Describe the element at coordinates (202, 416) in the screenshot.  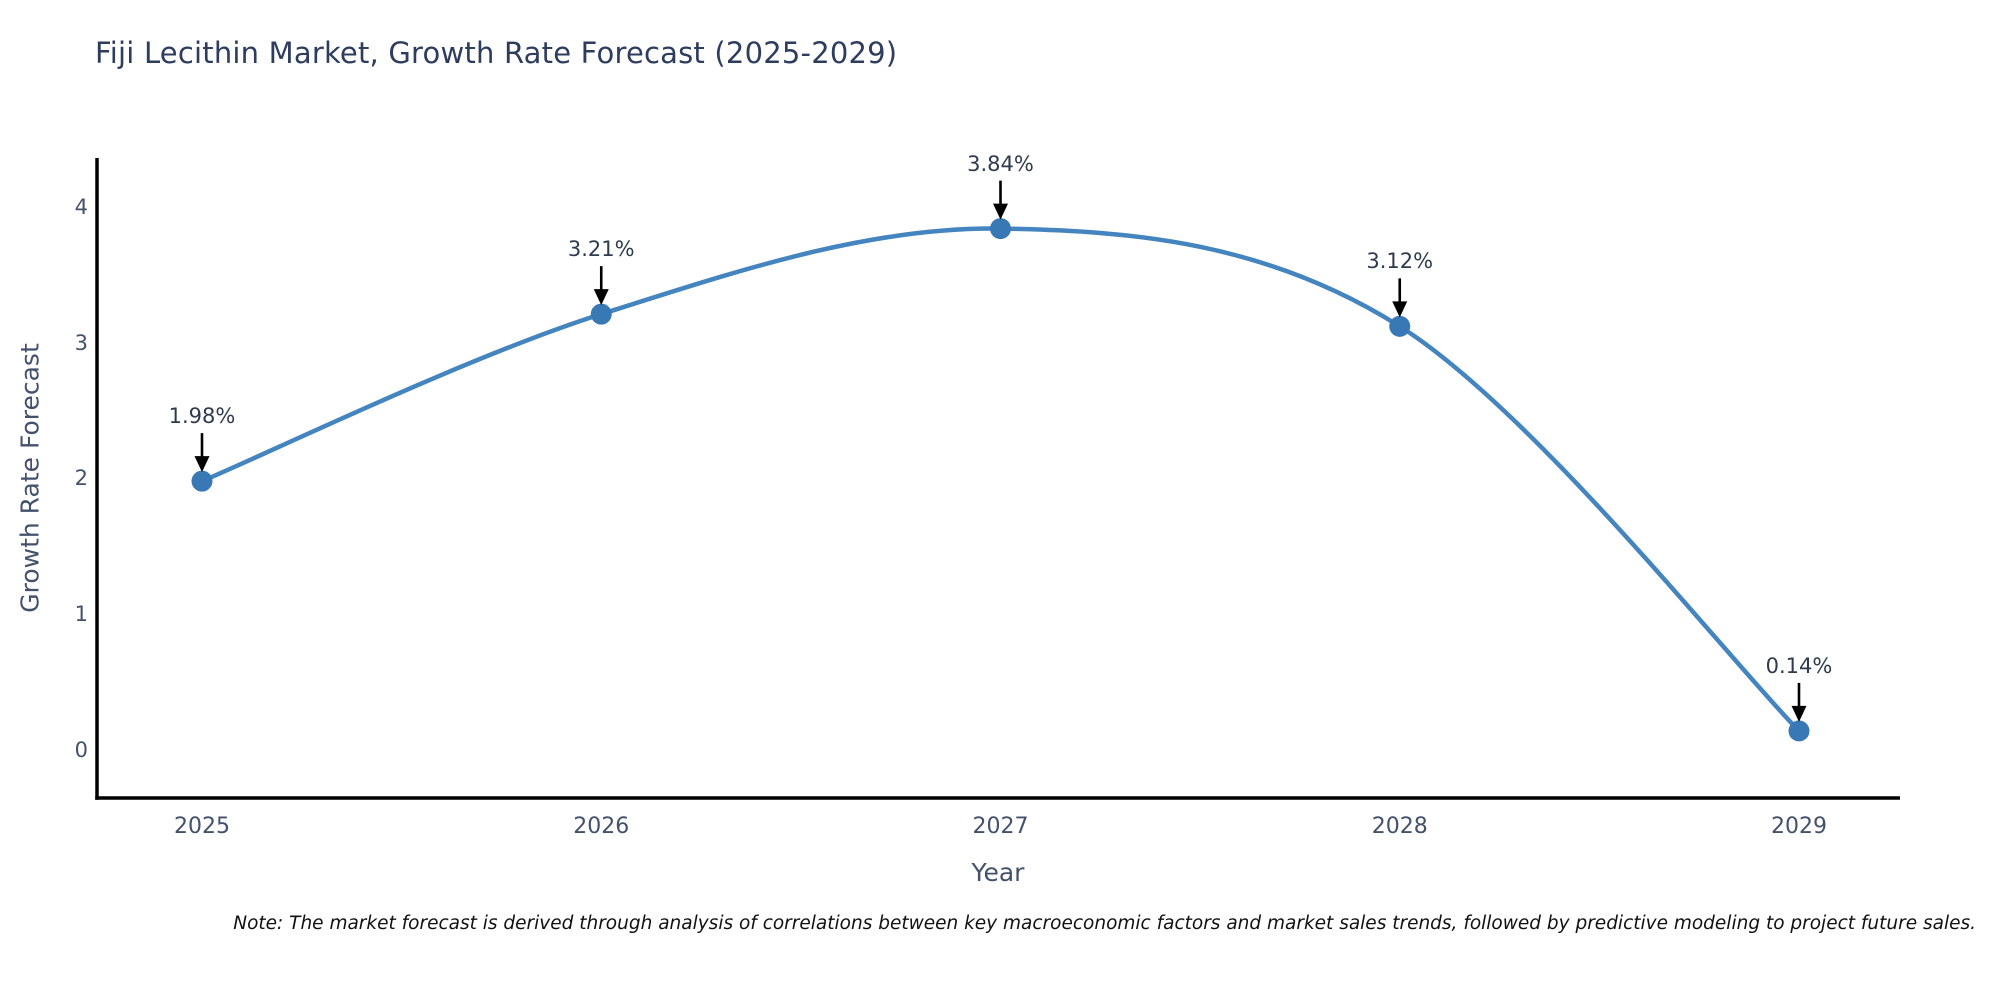
I see `data-point-annotation: 1.98%` at that location.